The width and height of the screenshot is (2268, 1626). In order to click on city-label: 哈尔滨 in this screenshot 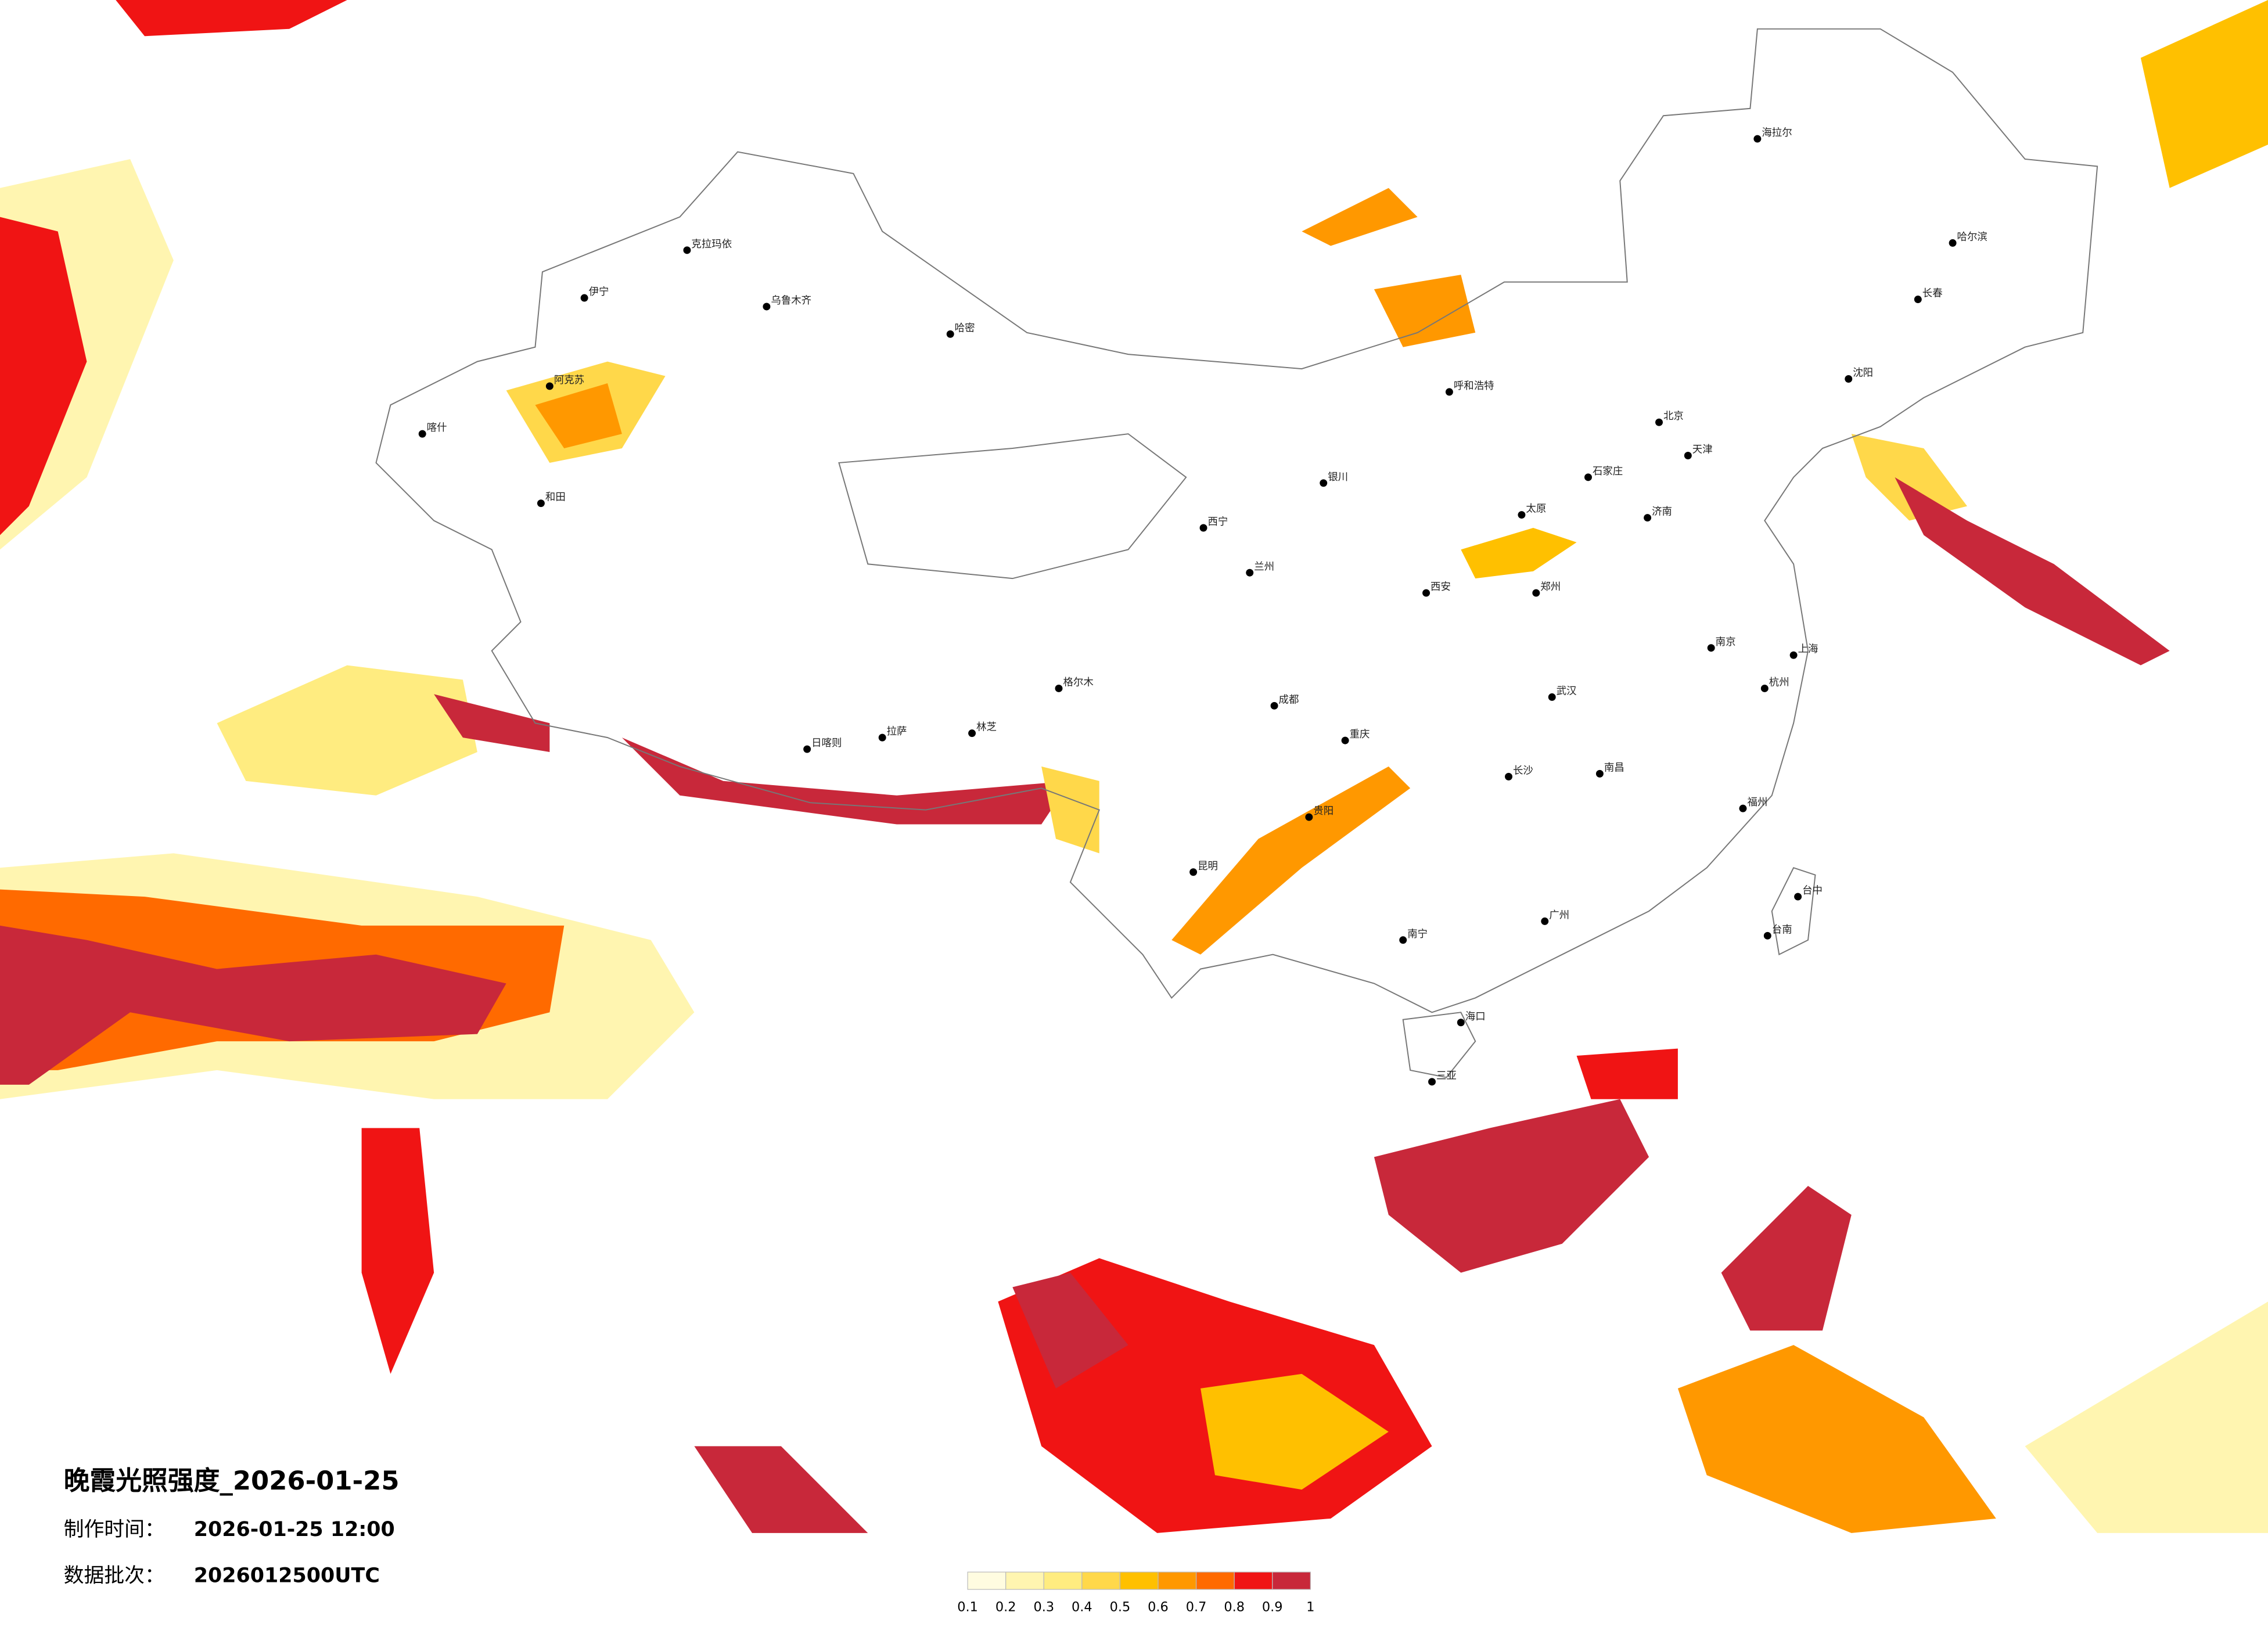, I will do `click(1972, 237)`.